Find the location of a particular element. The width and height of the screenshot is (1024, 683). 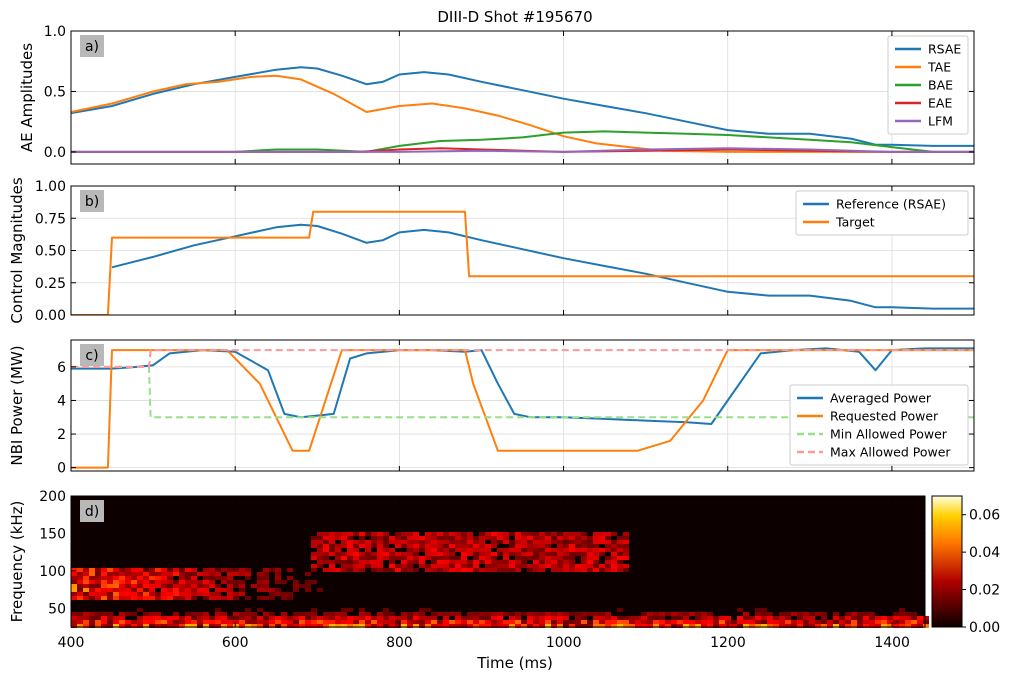

legend-entry: Min Allowed Power is located at coordinates (889, 434).